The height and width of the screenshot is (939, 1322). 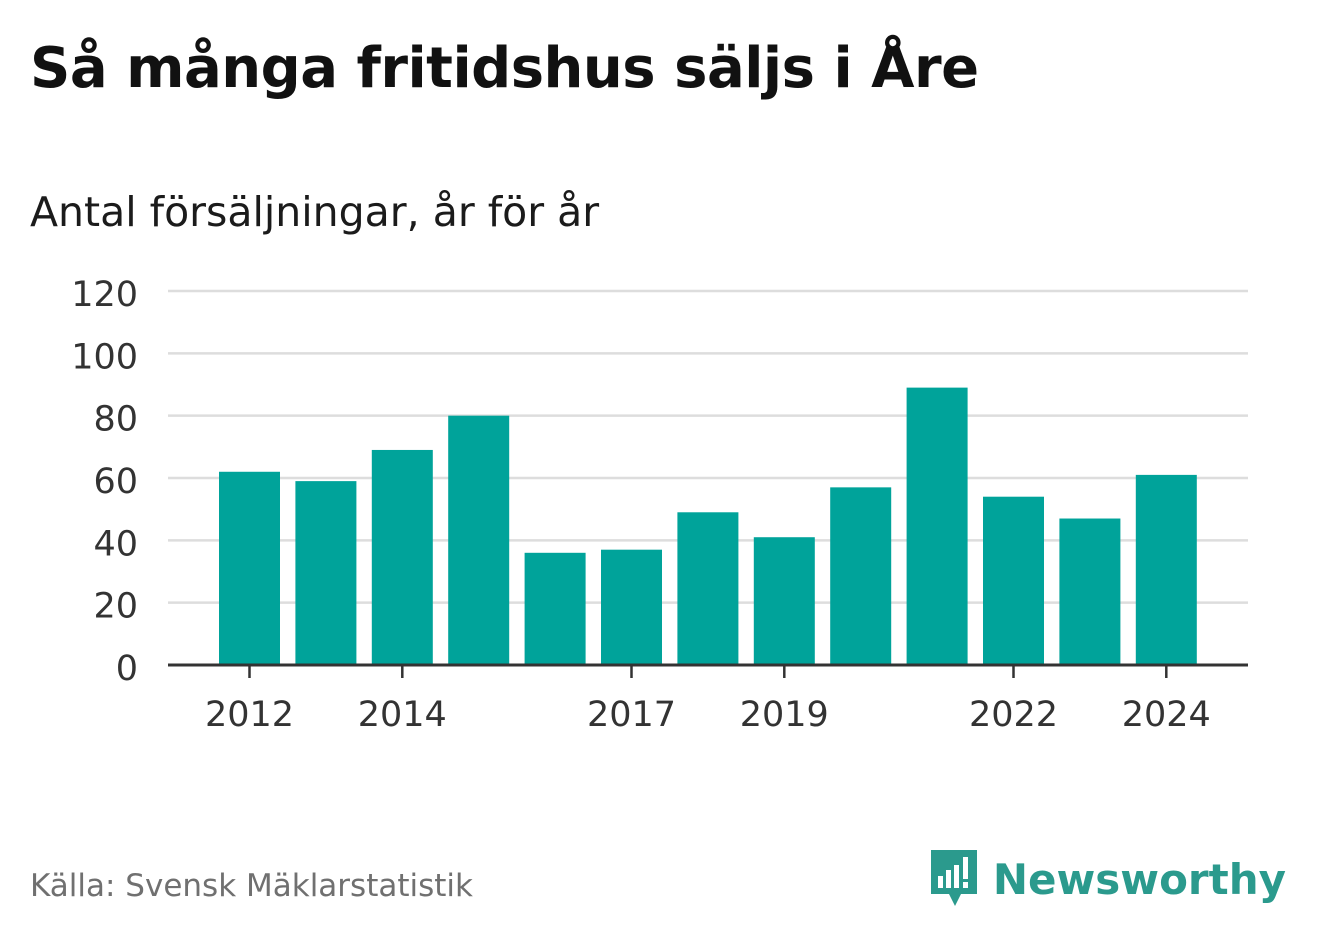 What do you see at coordinates (631, 715) in the screenshot?
I see `x-tick-label: 2017` at bounding box center [631, 715].